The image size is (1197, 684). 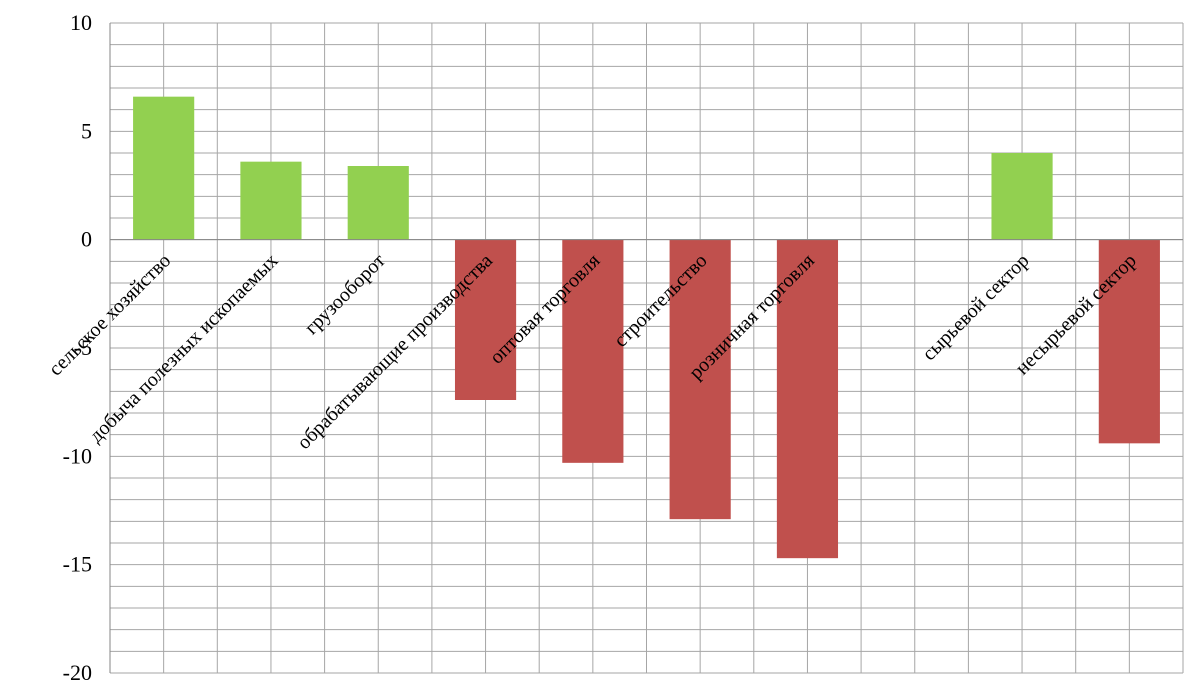 I want to click on y-tick-label: 10, so click(x=81, y=22).